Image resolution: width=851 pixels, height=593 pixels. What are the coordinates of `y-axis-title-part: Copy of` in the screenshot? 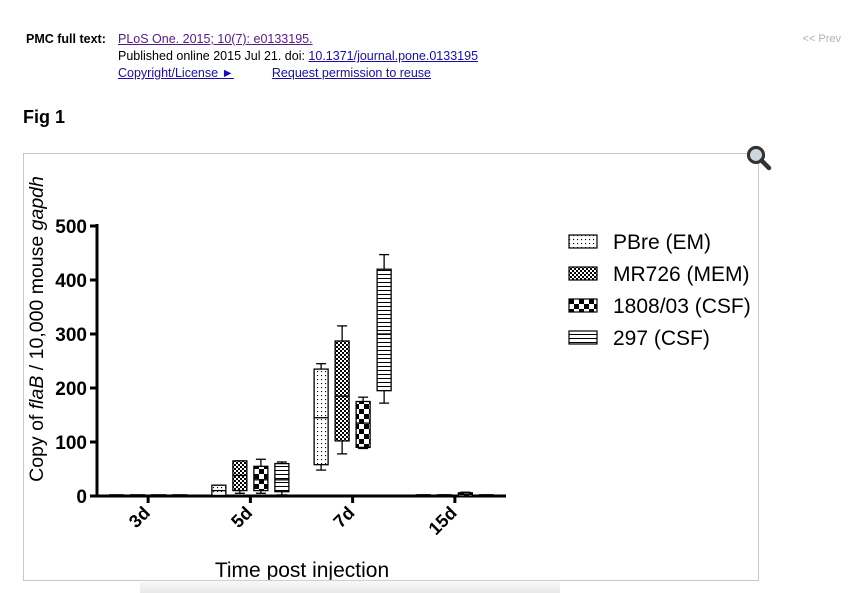 It's located at (37, 445).